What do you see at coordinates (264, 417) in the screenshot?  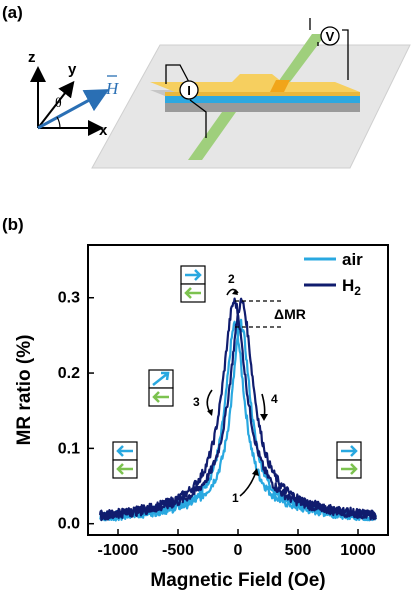 I see `step-4-arrowhead` at bounding box center [264, 417].